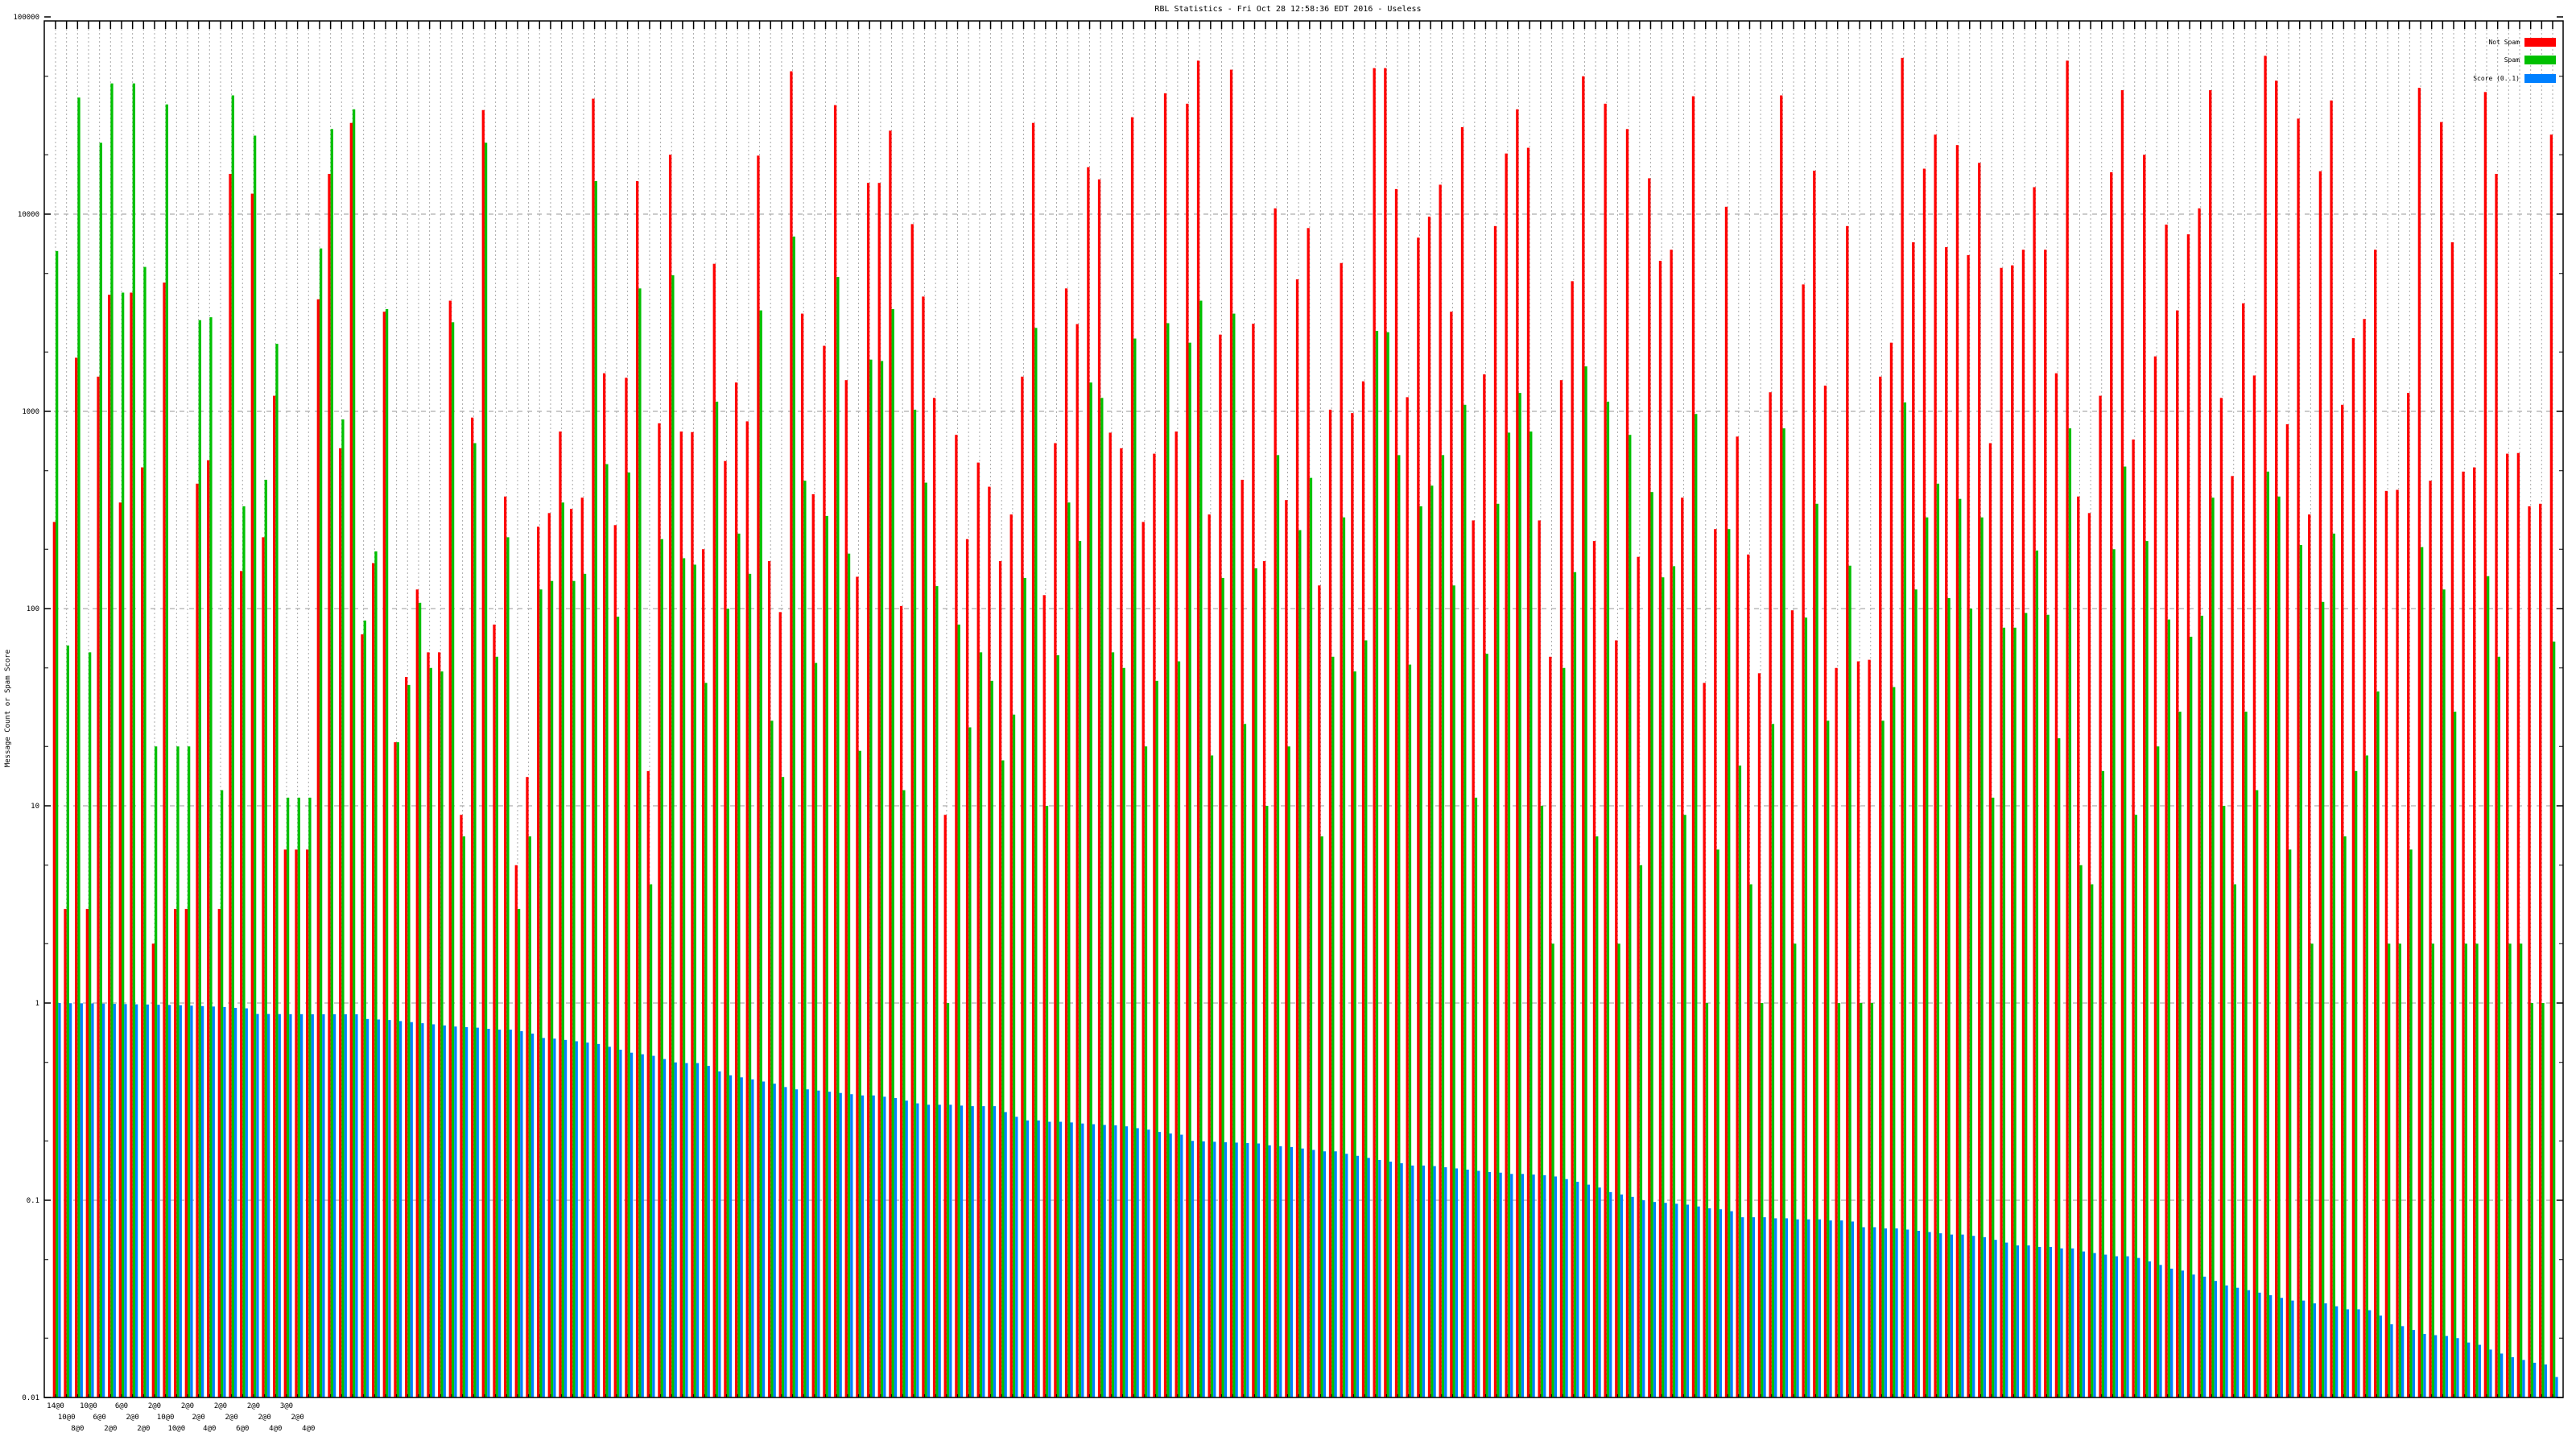  I want to click on legend-label: Not Spam, so click(2504, 42).